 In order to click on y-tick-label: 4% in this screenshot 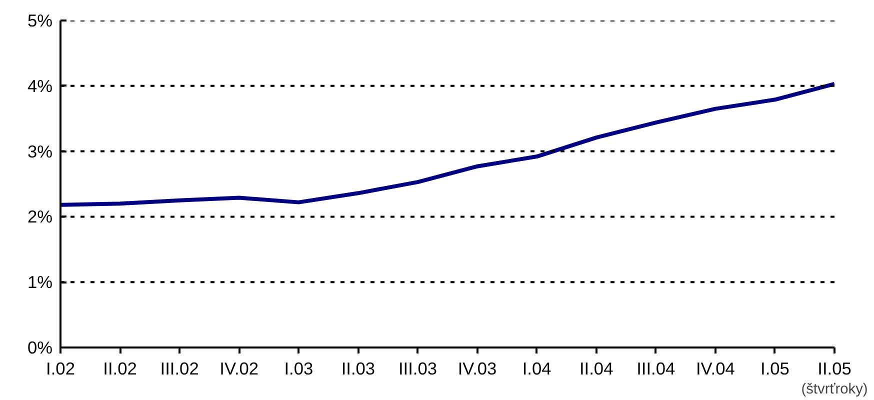, I will do `click(39, 86)`.